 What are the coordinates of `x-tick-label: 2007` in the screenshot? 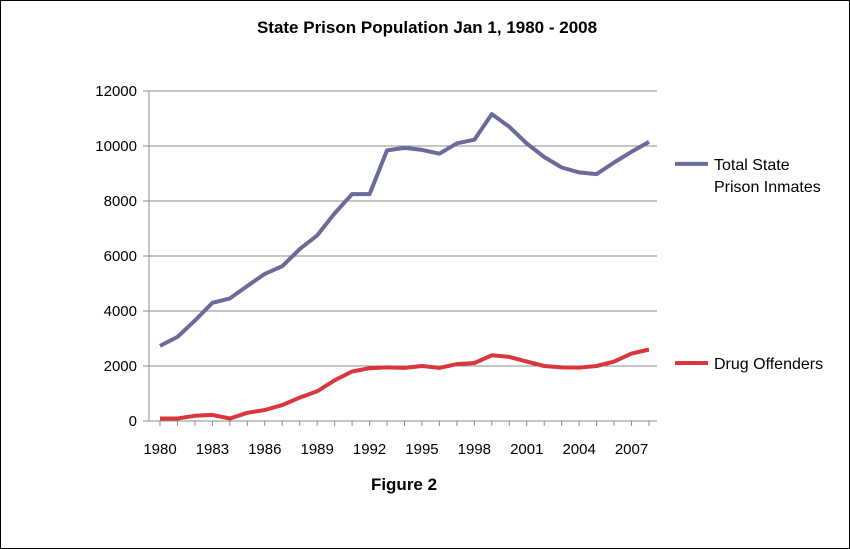 It's located at (631, 449).